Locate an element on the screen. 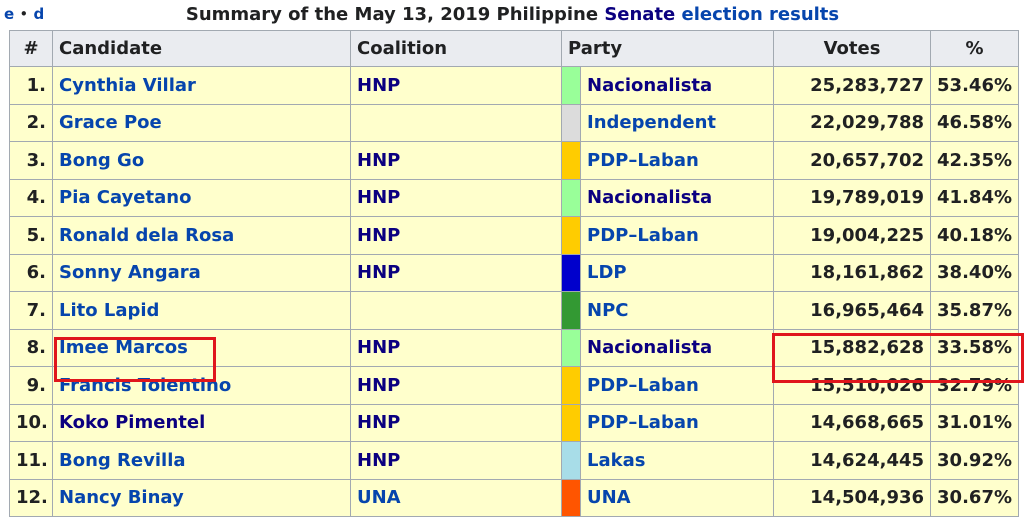 This screenshot has width=1025, height=532. header-row: # Candidate Coalition Party Votes % is located at coordinates (514, 48).